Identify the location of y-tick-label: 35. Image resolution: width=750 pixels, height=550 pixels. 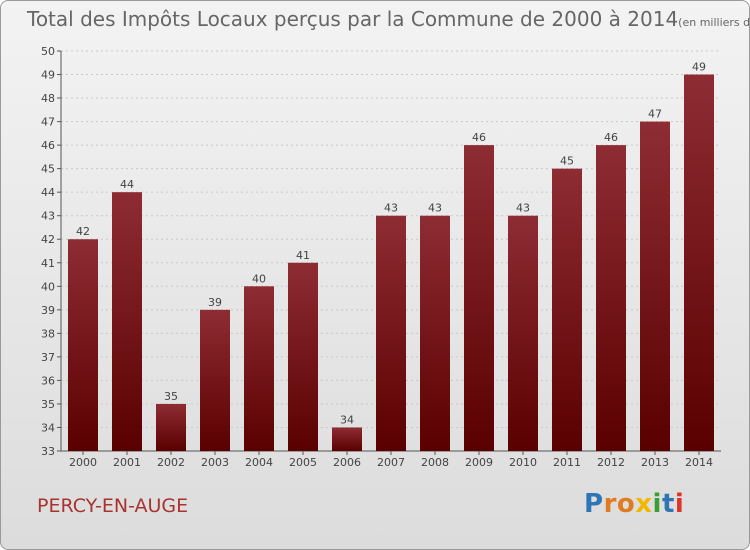
(48, 404).